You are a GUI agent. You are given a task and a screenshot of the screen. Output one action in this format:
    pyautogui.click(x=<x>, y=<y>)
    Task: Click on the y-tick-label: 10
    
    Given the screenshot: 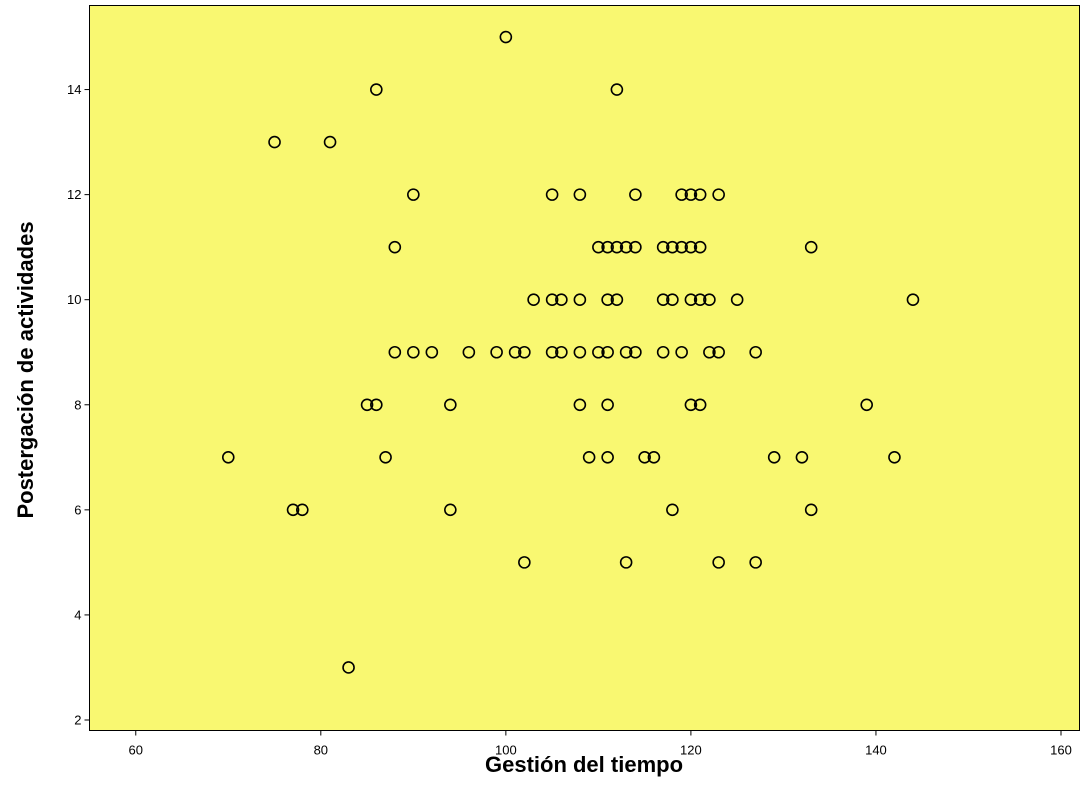 What is the action you would take?
    pyautogui.click(x=74, y=299)
    